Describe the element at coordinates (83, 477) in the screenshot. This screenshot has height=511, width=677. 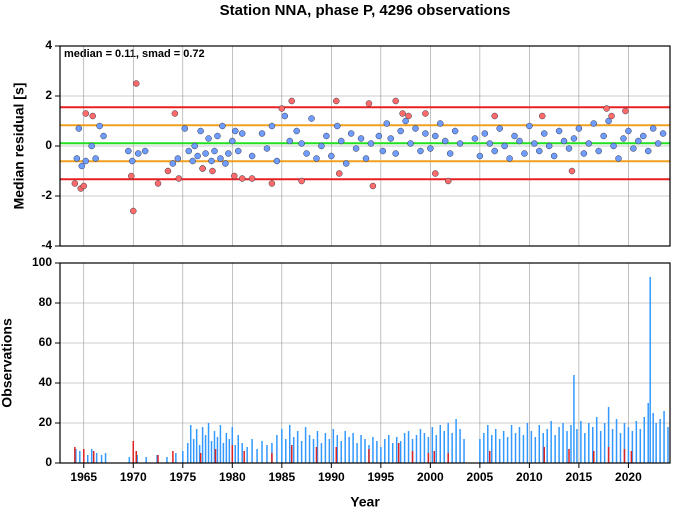
I see `x-tick-label: 1965` at that location.